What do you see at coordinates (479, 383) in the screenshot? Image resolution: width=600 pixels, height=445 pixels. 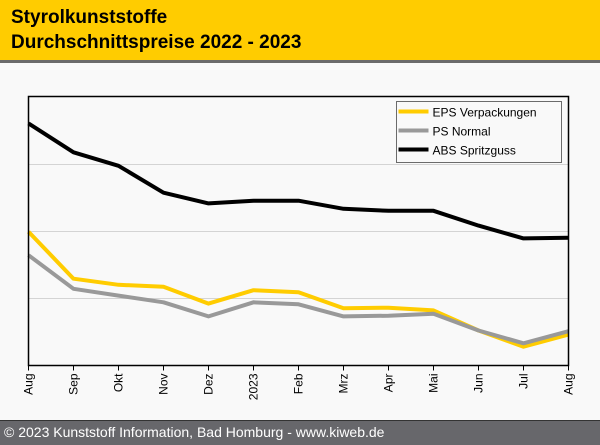 I see `x-tick-label: Jun` at bounding box center [479, 383].